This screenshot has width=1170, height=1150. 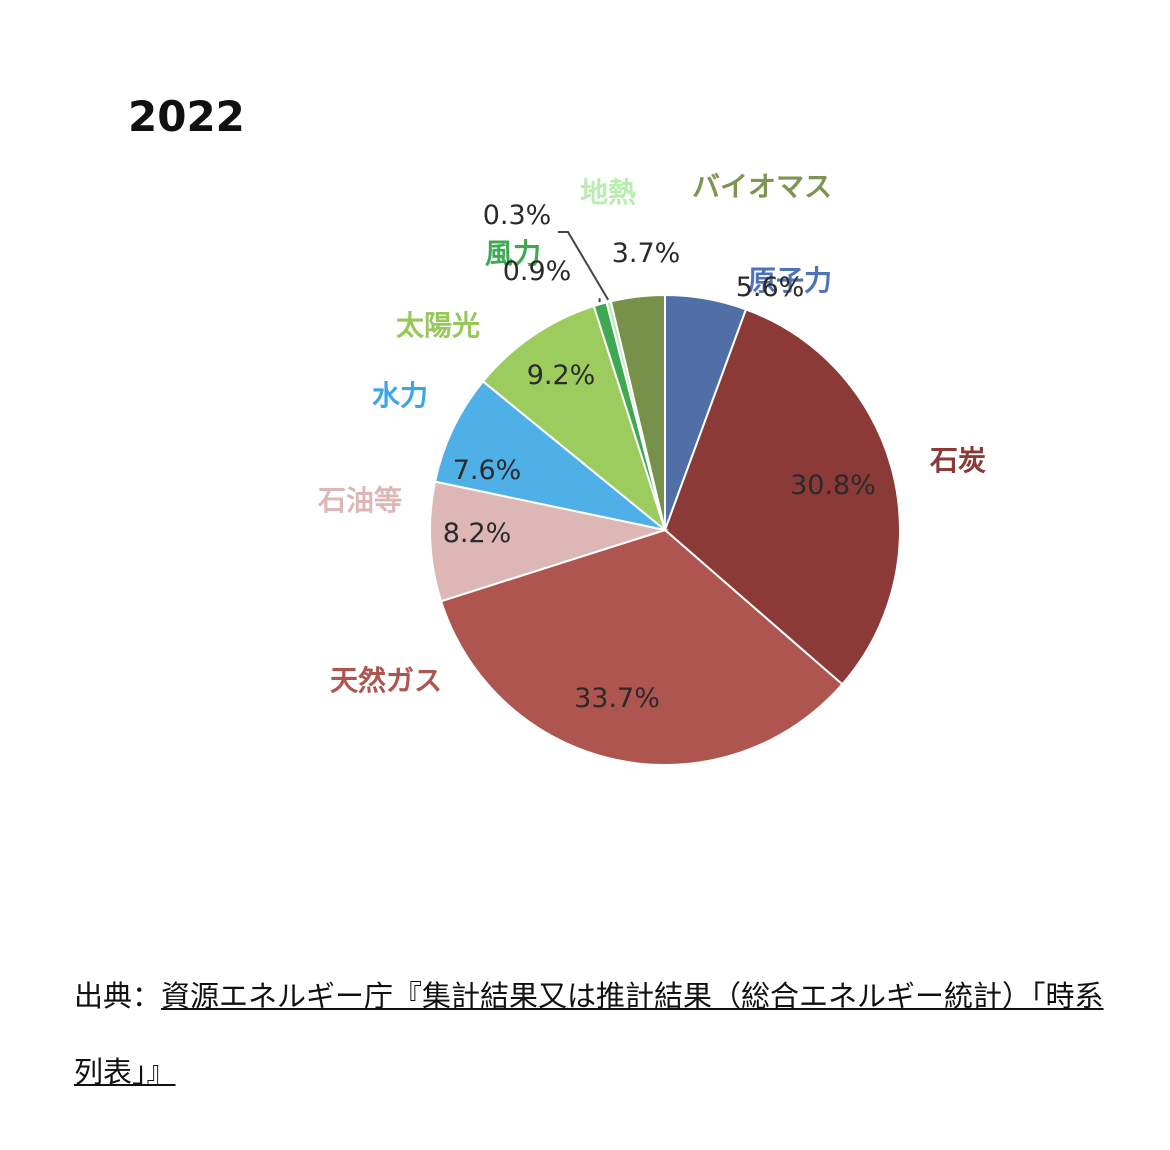 What do you see at coordinates (118, 996) in the screenshot?
I see `source-prefix: 出典：` at bounding box center [118, 996].